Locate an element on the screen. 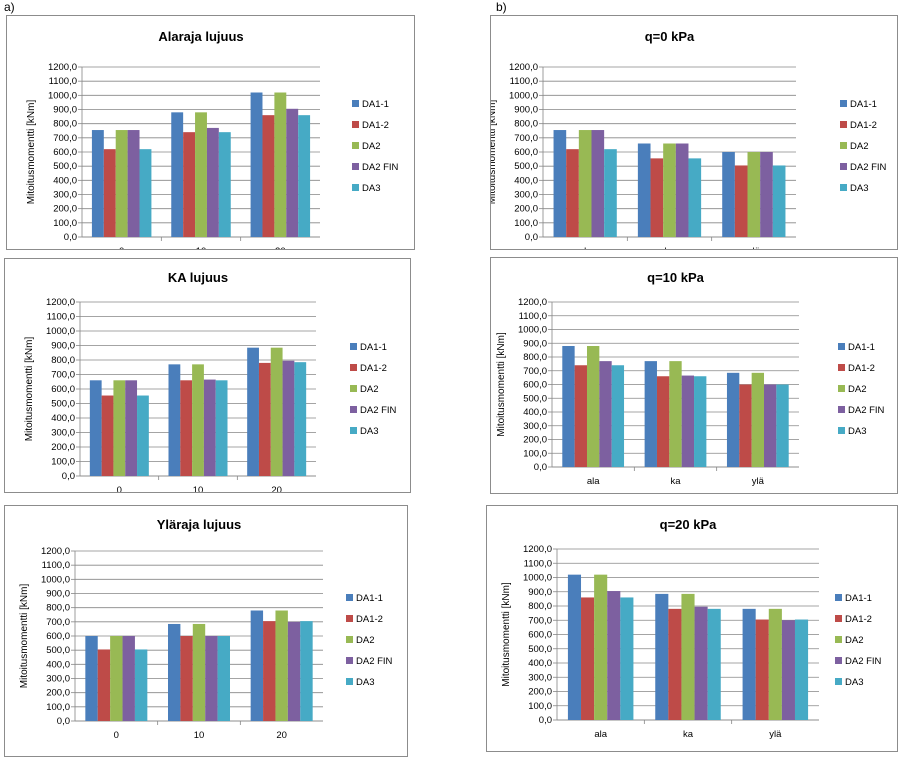  y-tick-label: 1000,0 is located at coordinates (523, 95).